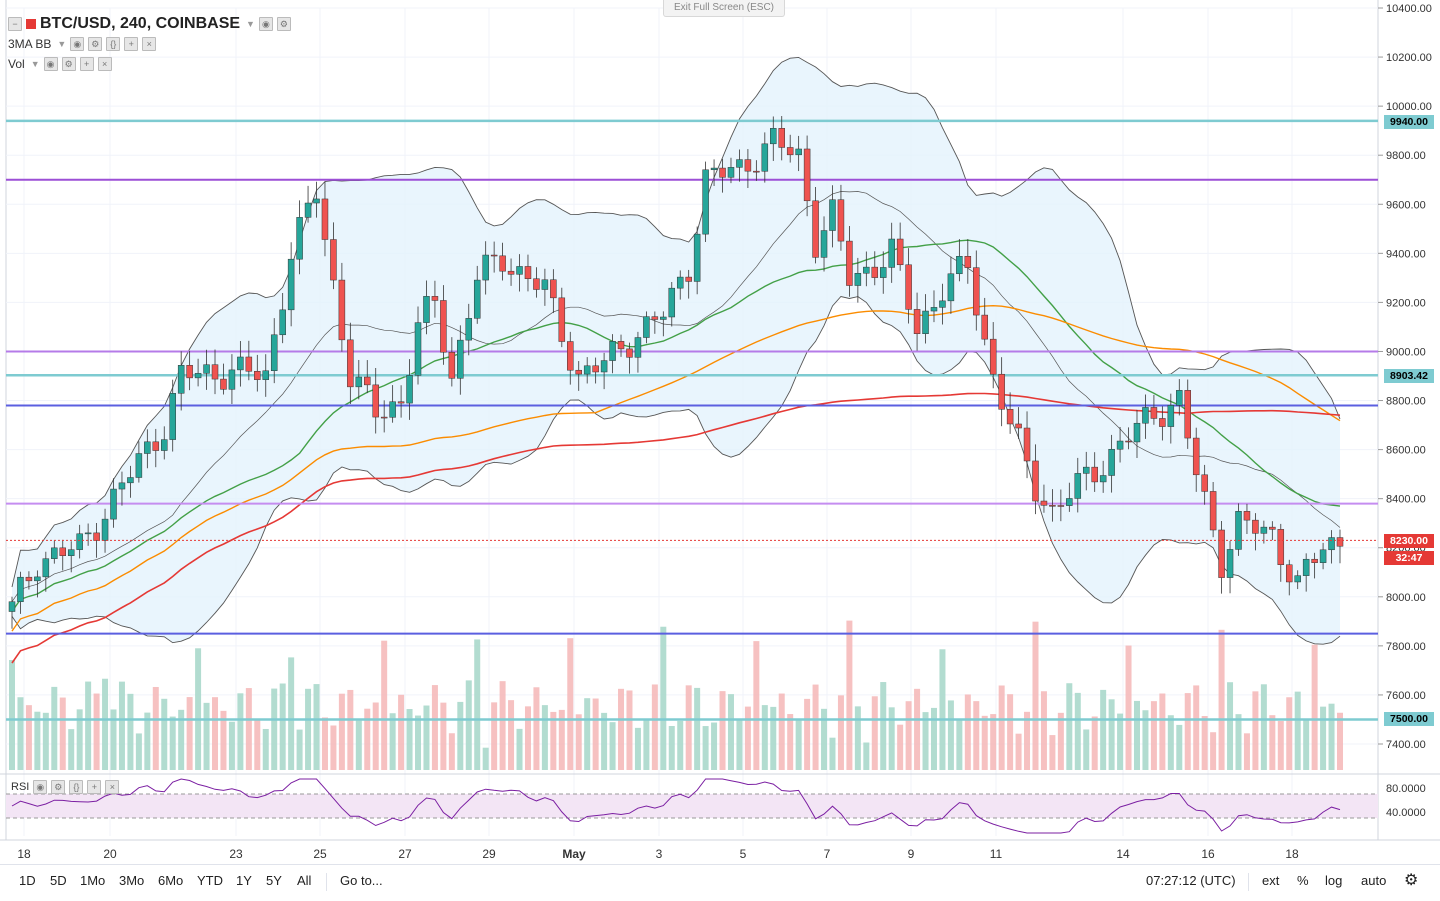 This screenshot has width=1440, height=901. I want to click on symbol-dropdown-icon: ▼, so click(250, 24).